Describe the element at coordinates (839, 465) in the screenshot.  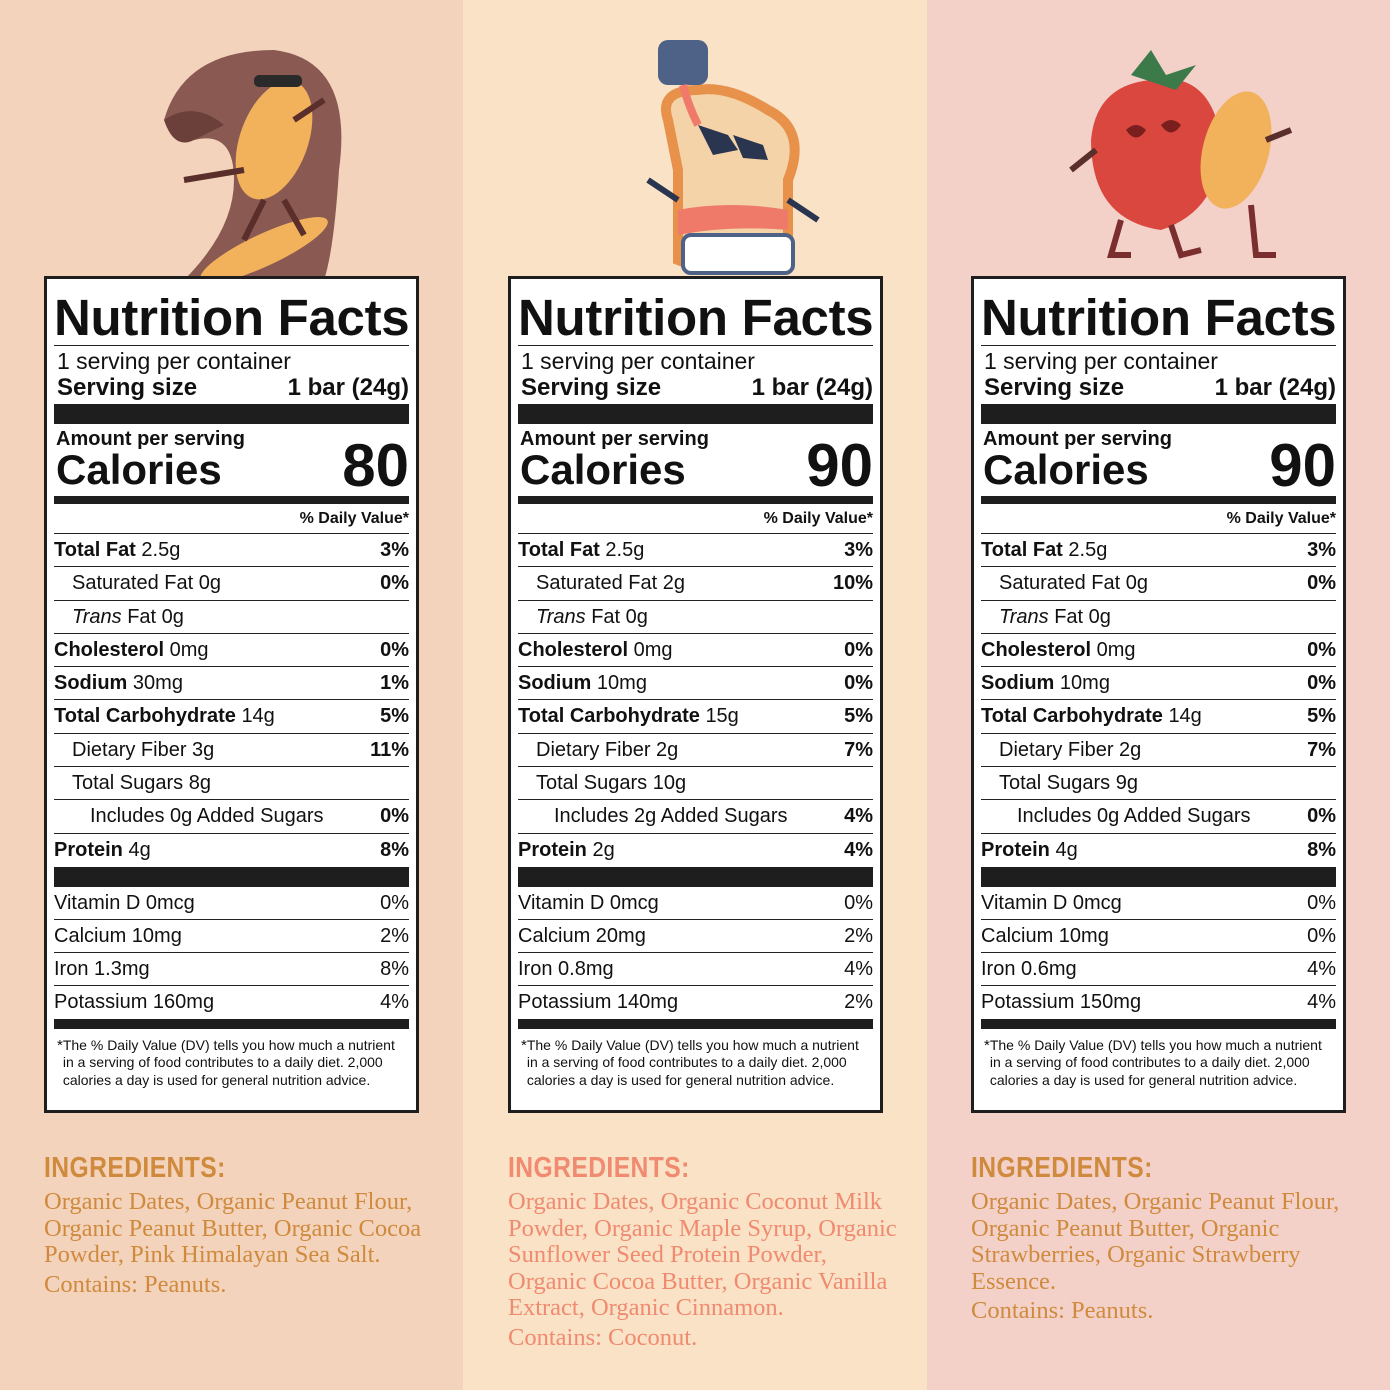
I see `calories-value: 90` at that location.